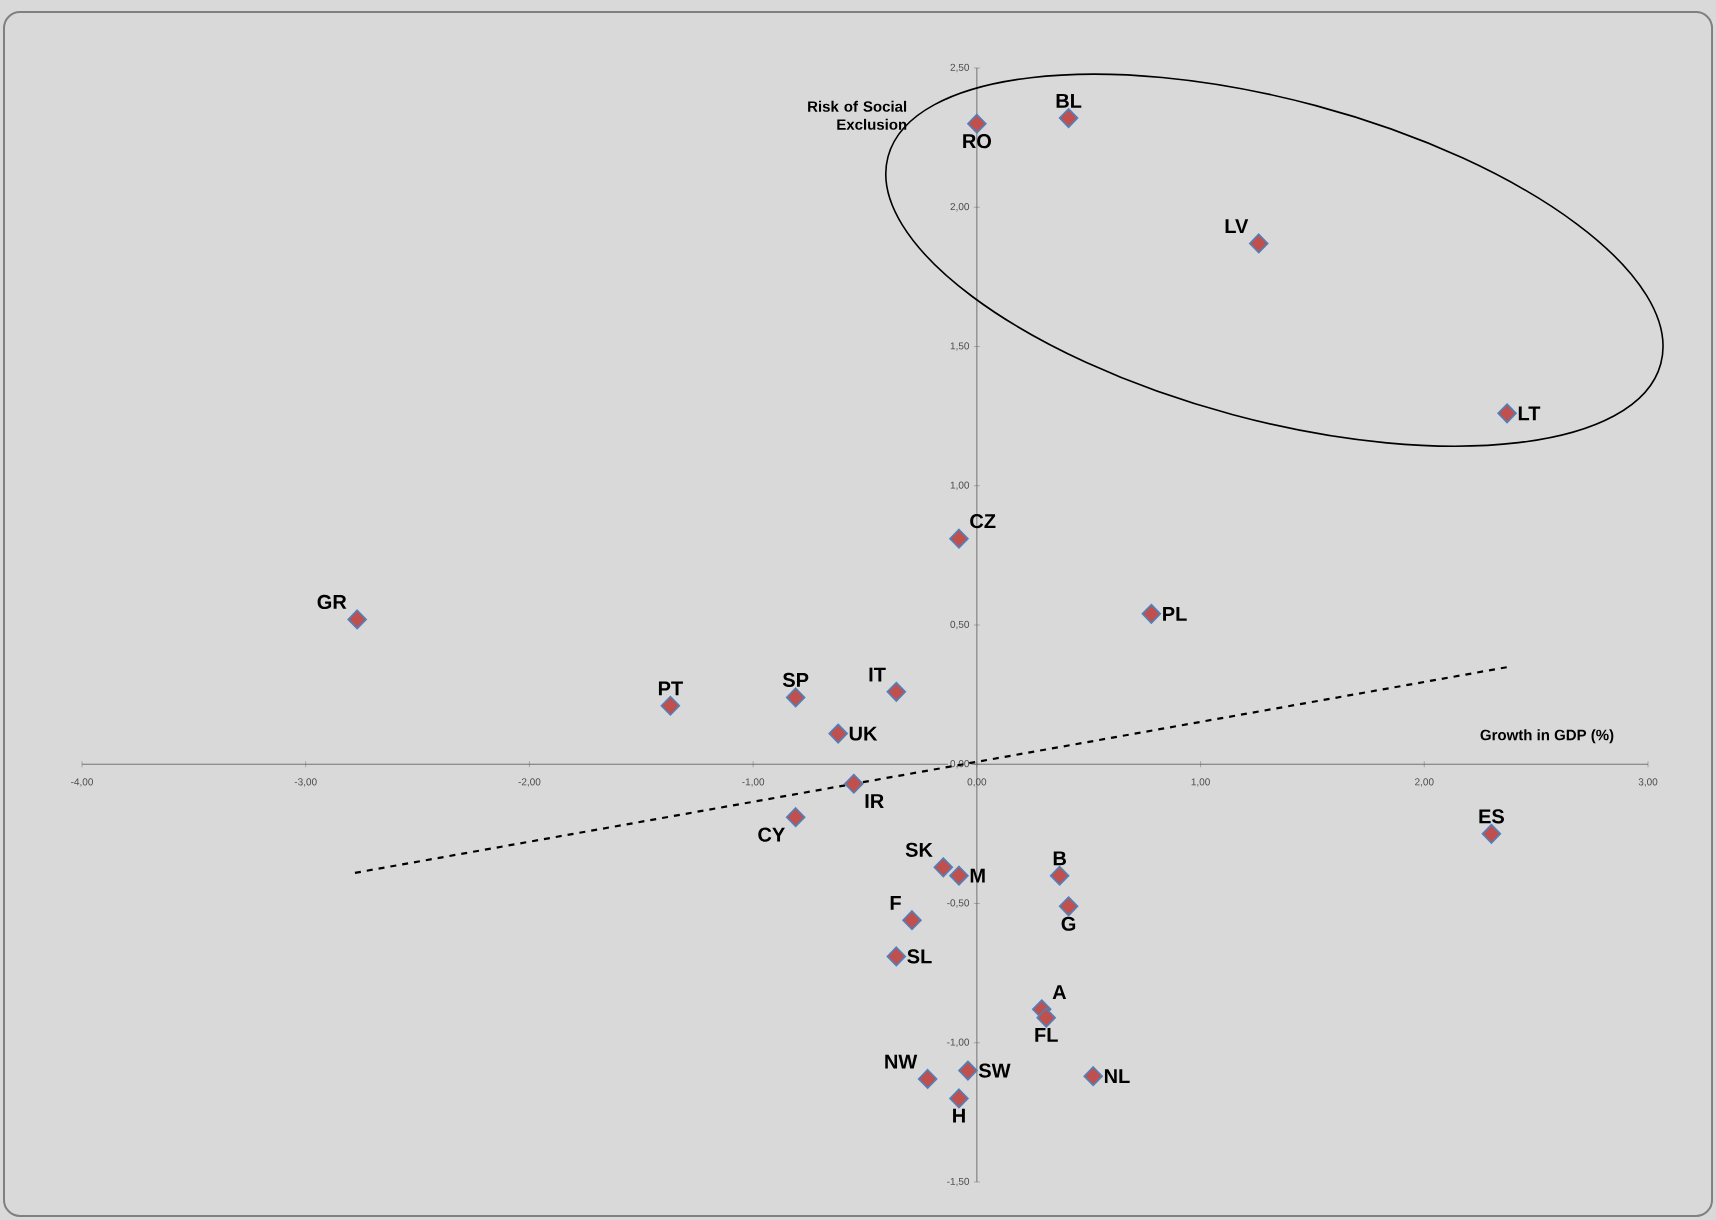 The image size is (1716, 1220). I want to click on series-label: BL, so click(1069, 100).